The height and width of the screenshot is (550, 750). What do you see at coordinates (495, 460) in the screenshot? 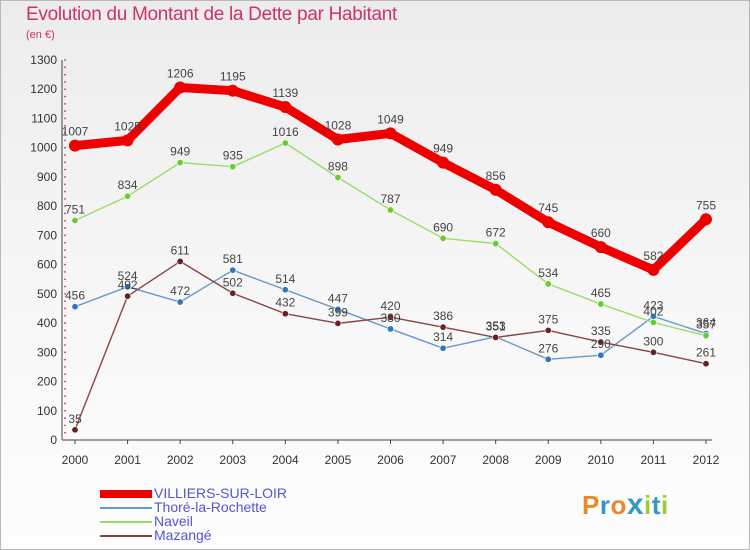
I see `x-tick-label: 2008` at bounding box center [495, 460].